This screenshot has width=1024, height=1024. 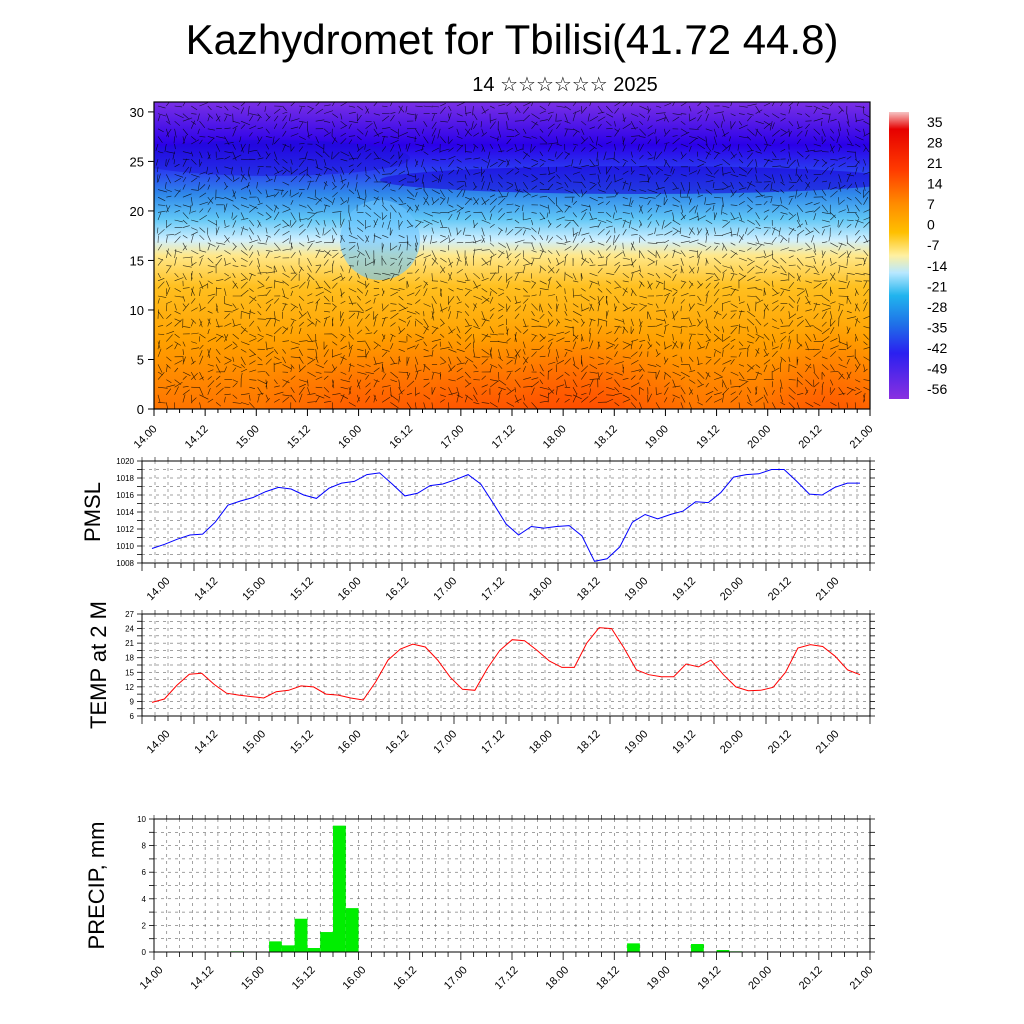 I want to click on y-tick-label: 4, so click(x=144, y=899).